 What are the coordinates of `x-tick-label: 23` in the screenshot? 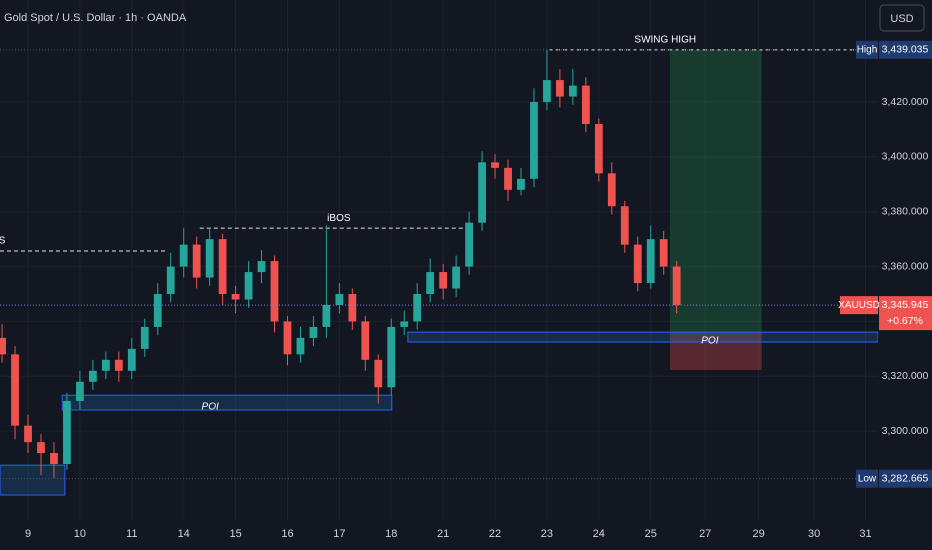 It's located at (547, 534).